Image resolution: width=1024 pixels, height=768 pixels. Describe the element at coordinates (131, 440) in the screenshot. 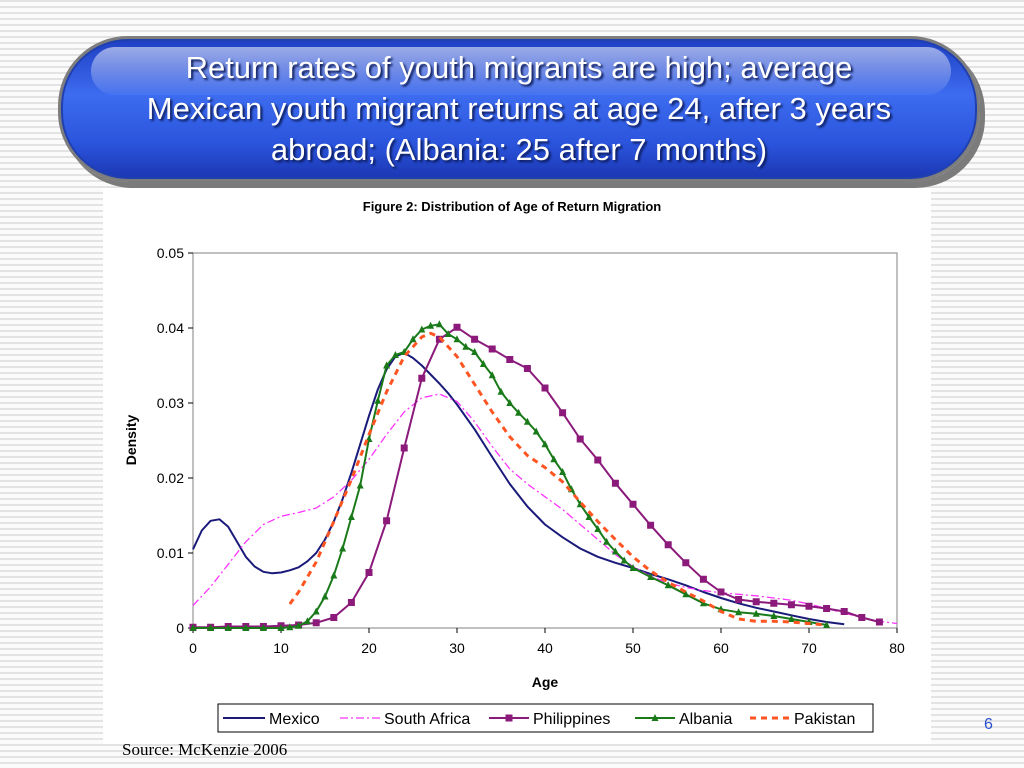

I see `y-axis-label: Density` at that location.